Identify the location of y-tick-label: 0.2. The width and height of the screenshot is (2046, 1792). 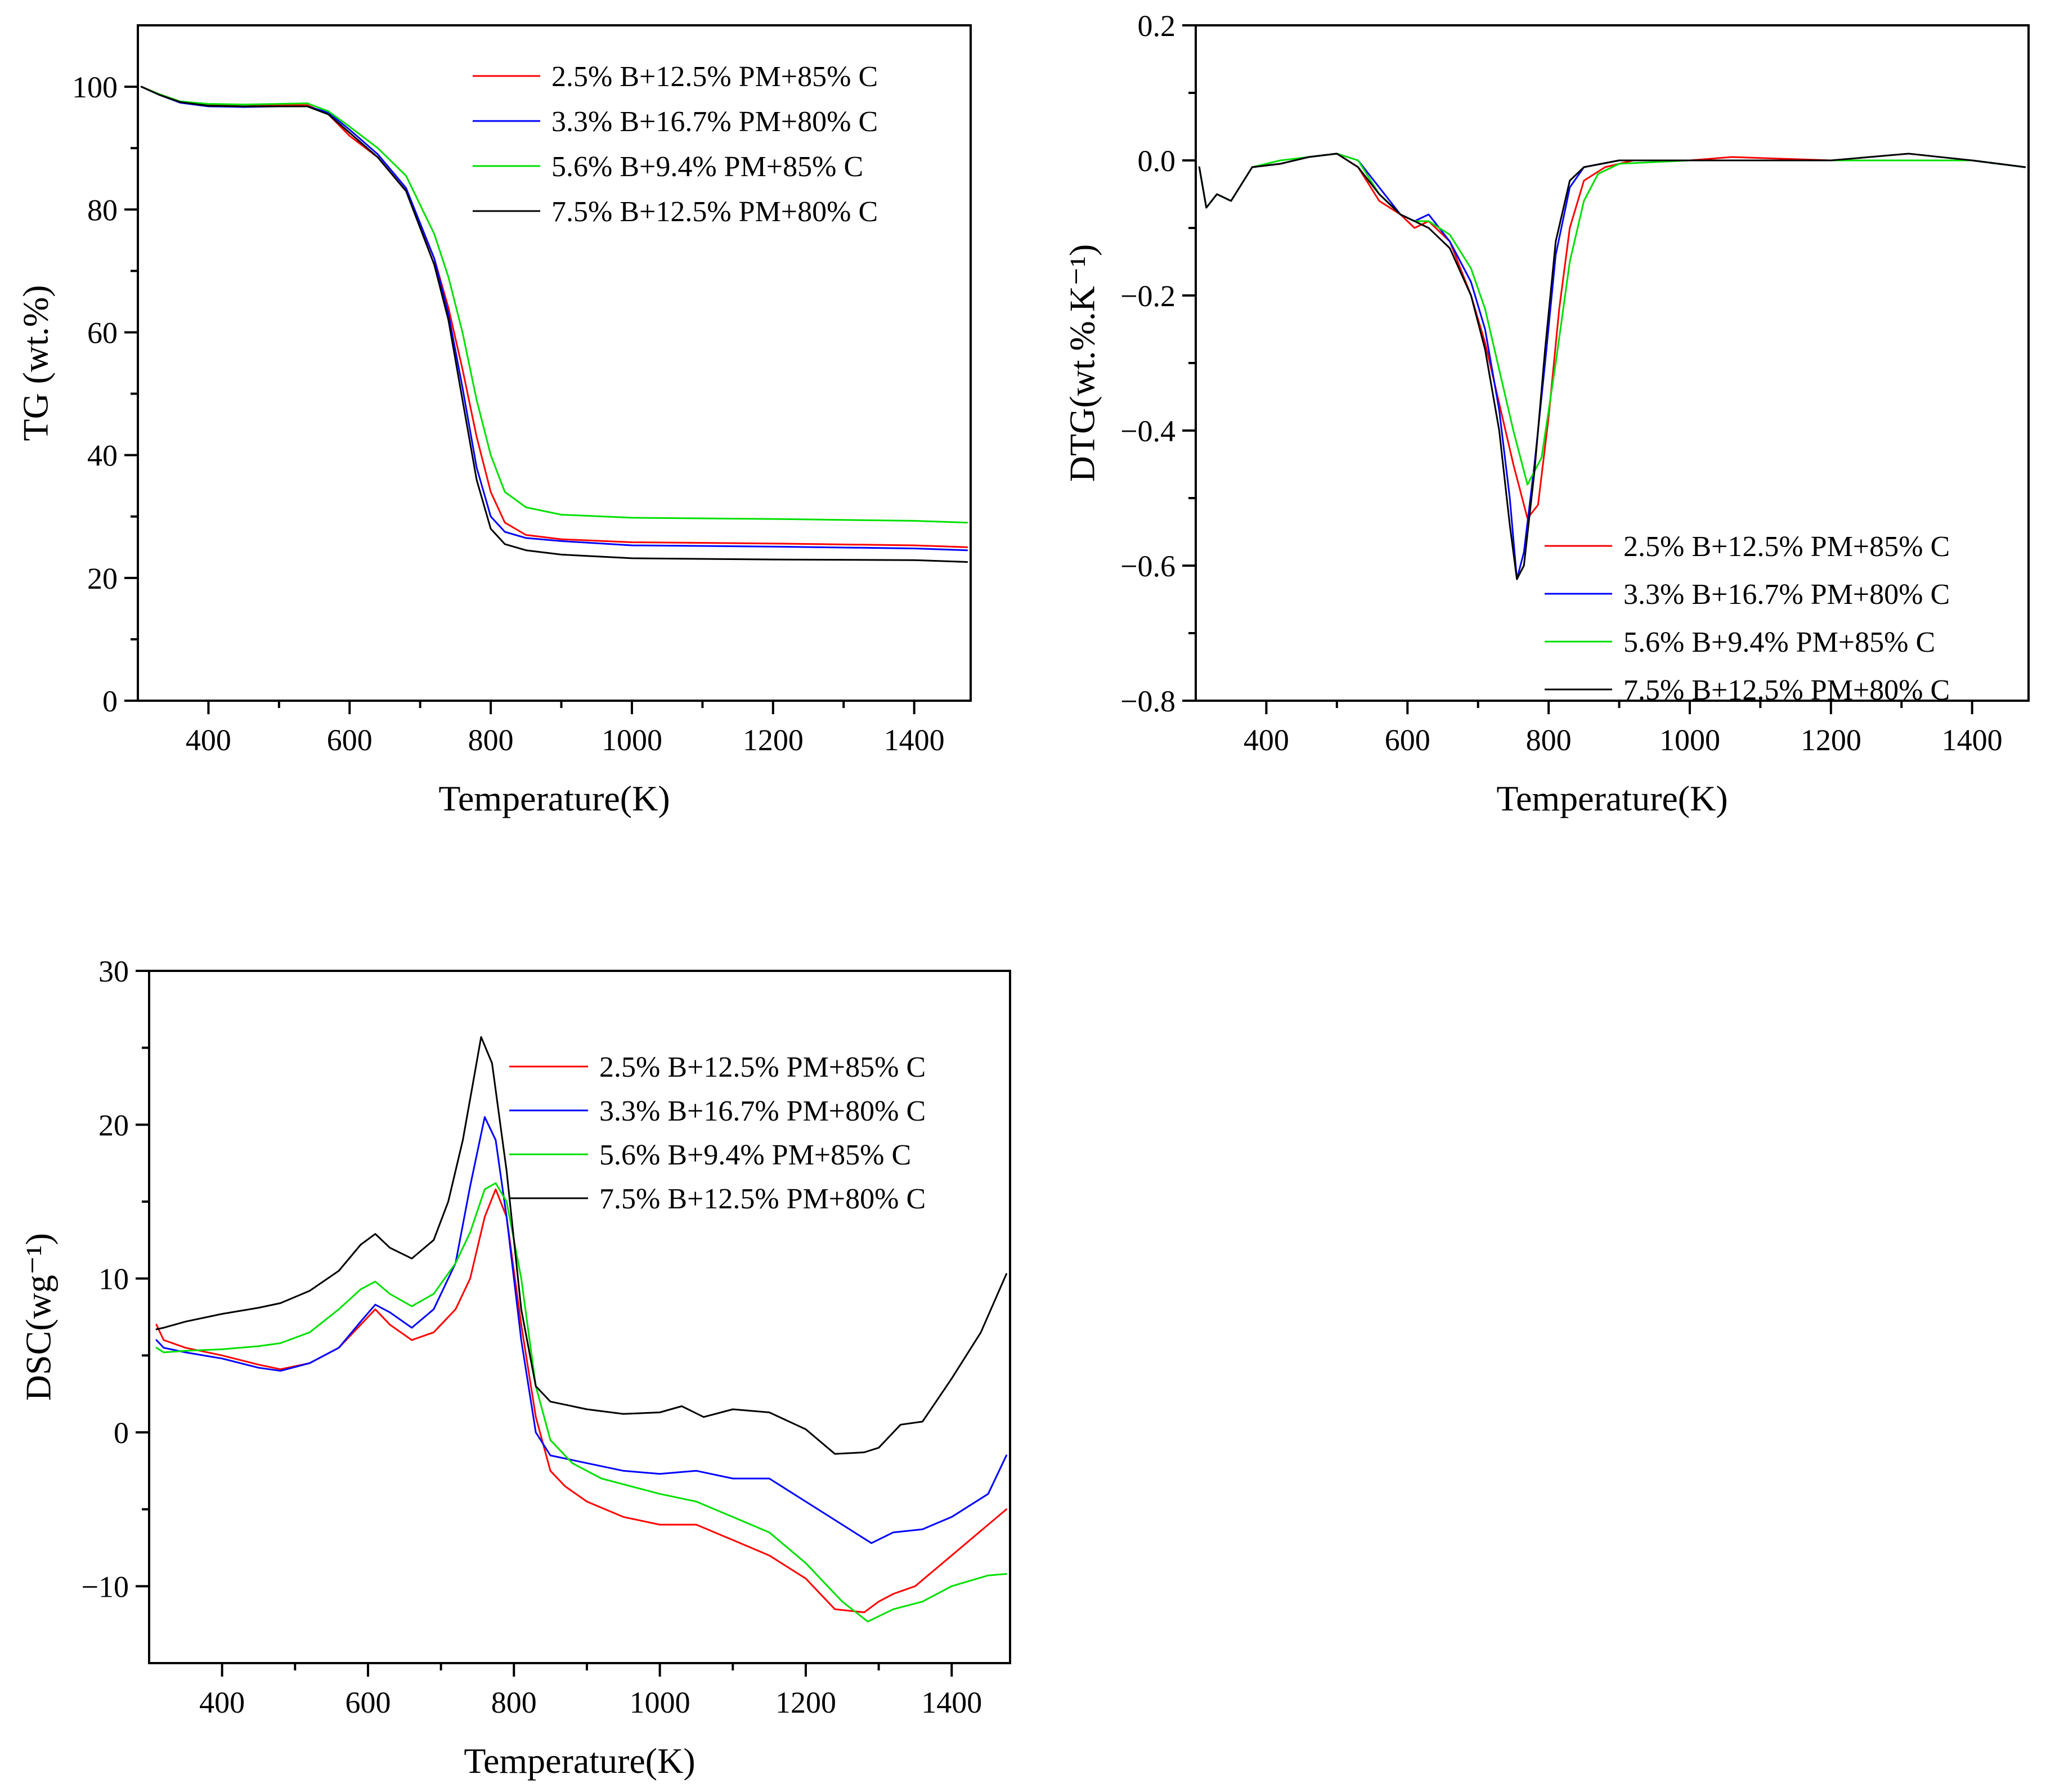
(1157, 26).